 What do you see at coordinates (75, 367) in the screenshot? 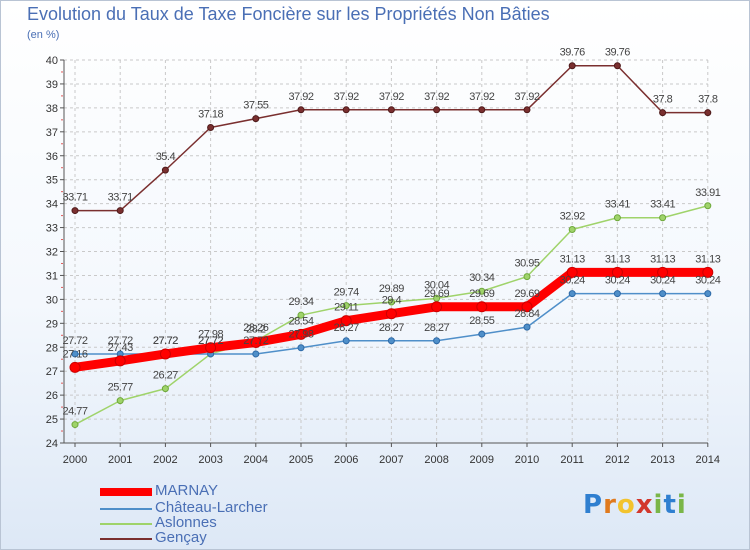
I see `point-marnay-2000` at bounding box center [75, 367].